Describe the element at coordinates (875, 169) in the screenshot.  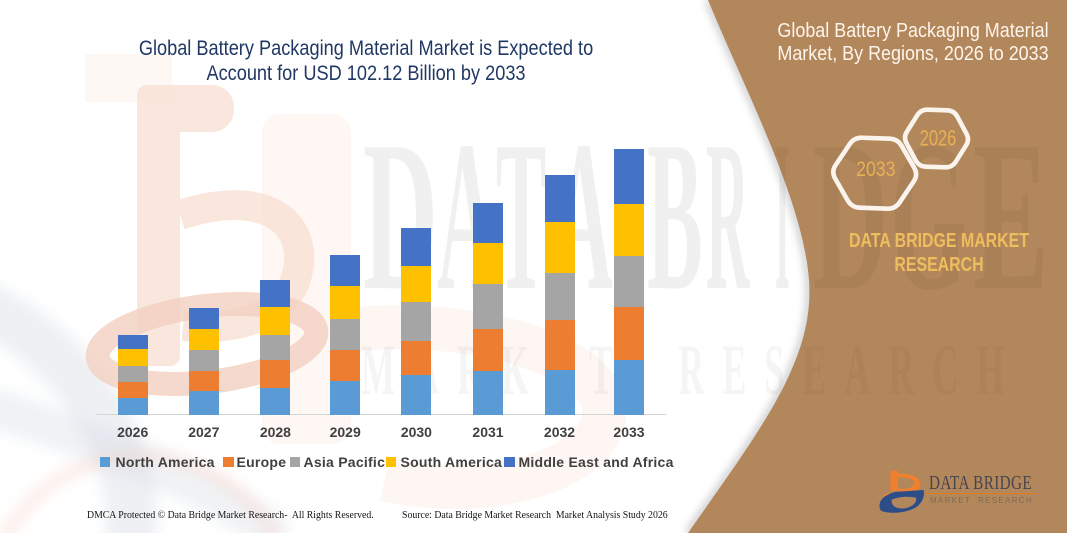
I see `svg-text: 2033` at that location.